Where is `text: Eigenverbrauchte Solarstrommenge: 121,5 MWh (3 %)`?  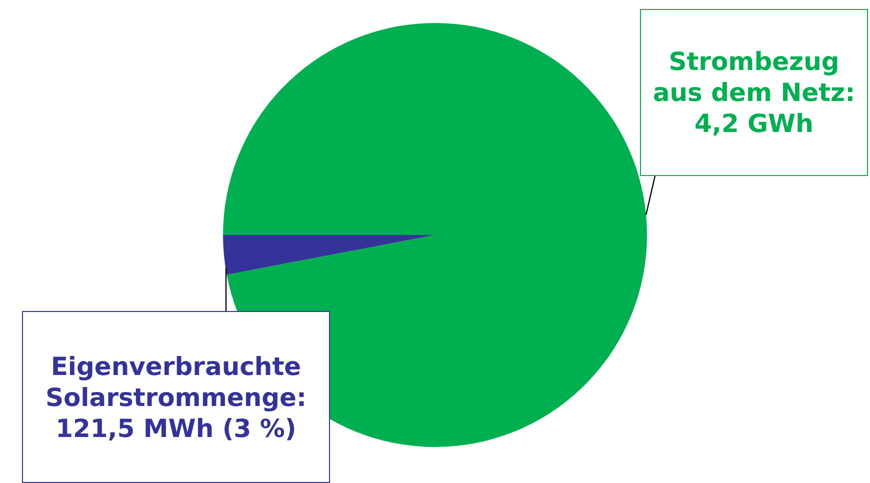
text: Eigenverbrauchte Solarstrommenge: 121,5 MWh (3 %) is located at coordinates (176, 397).